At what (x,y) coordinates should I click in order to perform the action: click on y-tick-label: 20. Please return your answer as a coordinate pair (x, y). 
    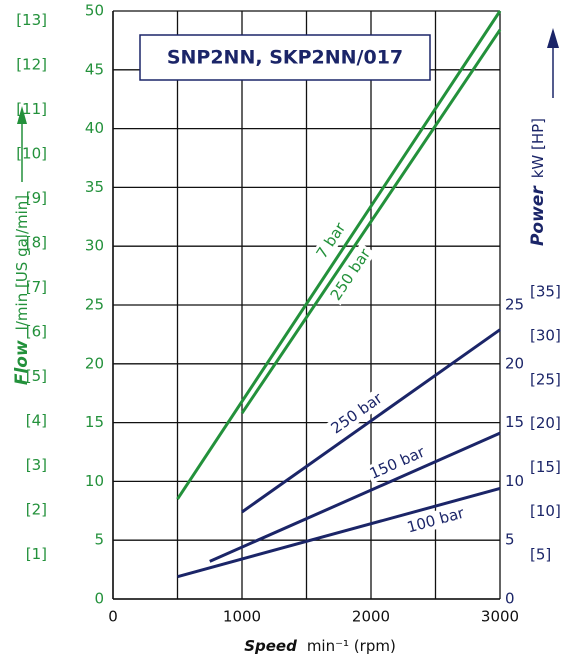
    Looking at the image, I should click on (94, 363).